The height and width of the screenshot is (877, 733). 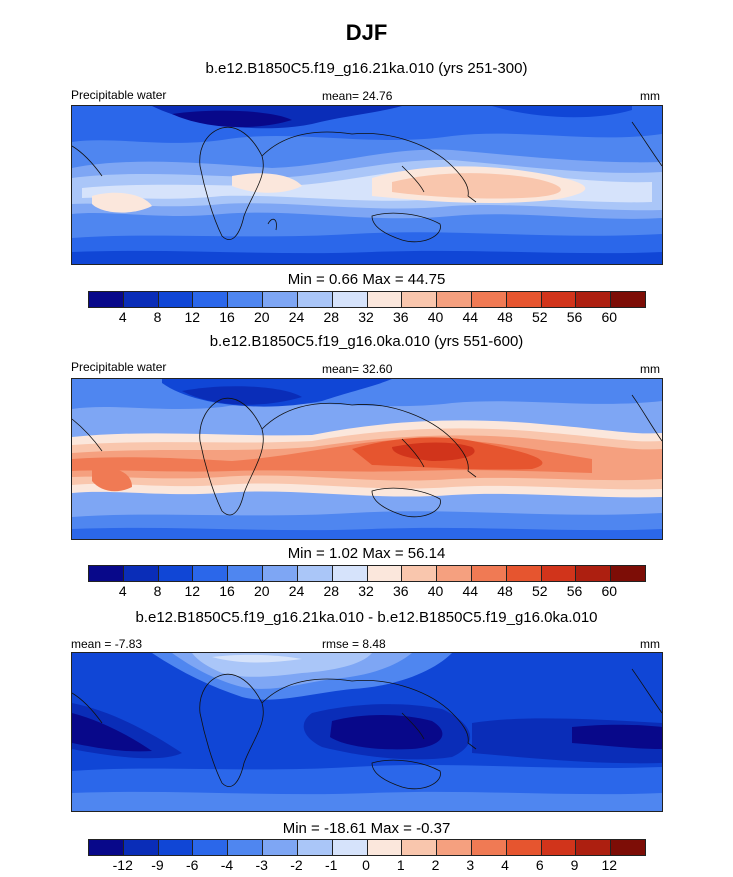 I want to click on colorbar-tick-label: 1, so click(x=400, y=865).